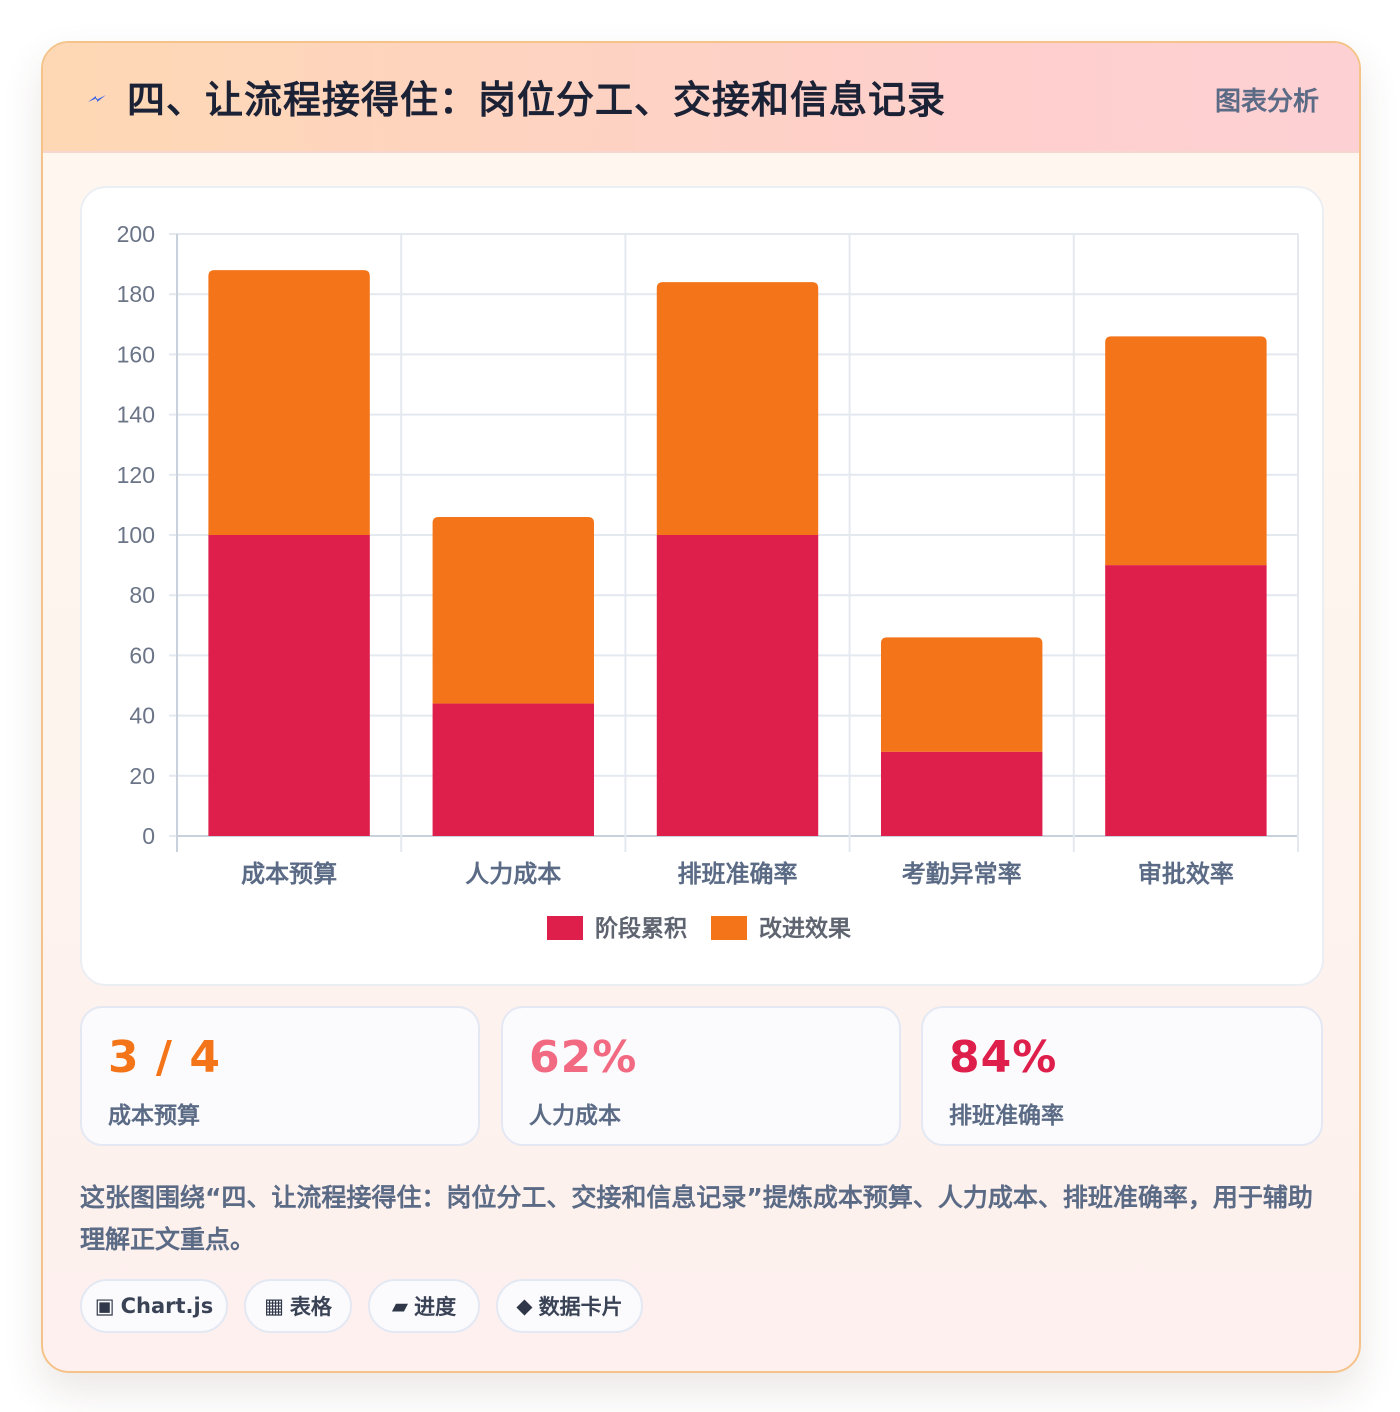  I want to click on chip-label: 数据卡片, so click(580, 1307).